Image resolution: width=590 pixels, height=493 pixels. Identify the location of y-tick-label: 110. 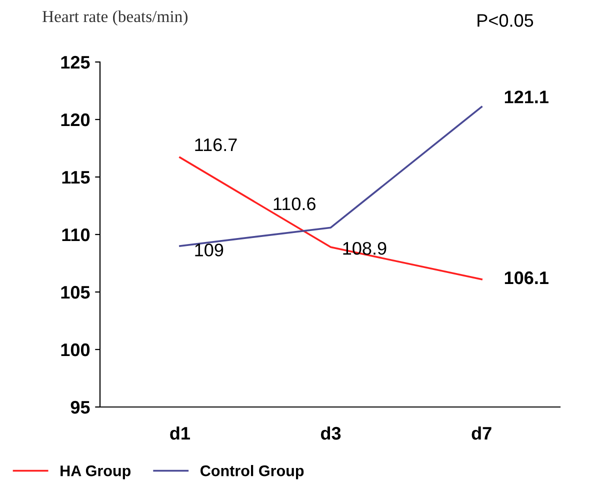
(76, 235).